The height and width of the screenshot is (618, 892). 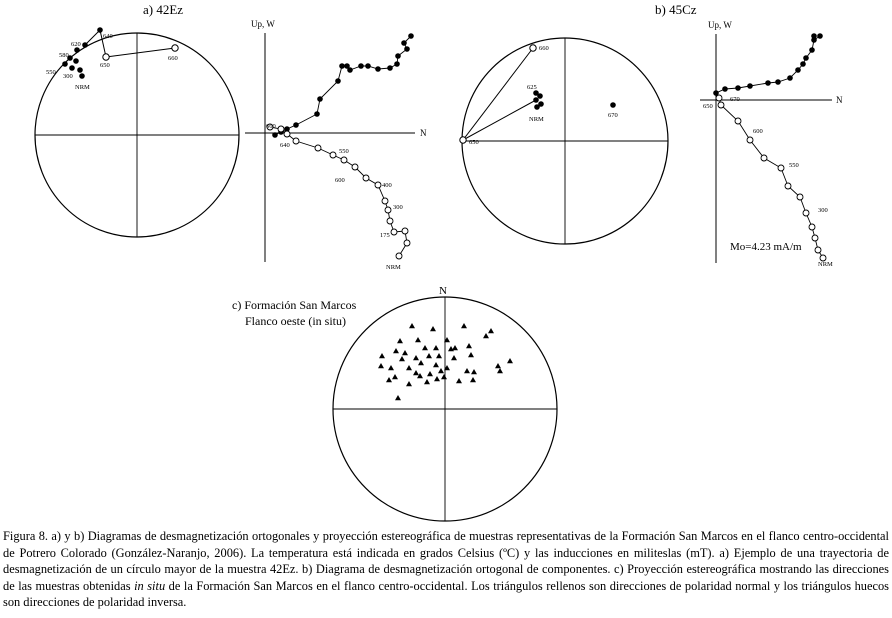 I want to click on caption-italic: in situ, so click(x=150, y=585).